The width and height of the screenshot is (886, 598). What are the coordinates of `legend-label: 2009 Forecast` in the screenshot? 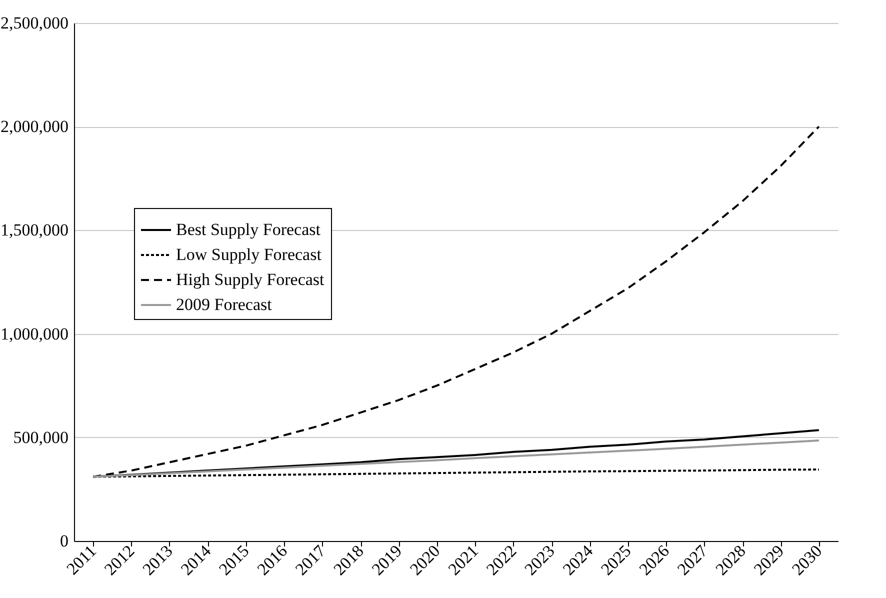 It's located at (224, 304).